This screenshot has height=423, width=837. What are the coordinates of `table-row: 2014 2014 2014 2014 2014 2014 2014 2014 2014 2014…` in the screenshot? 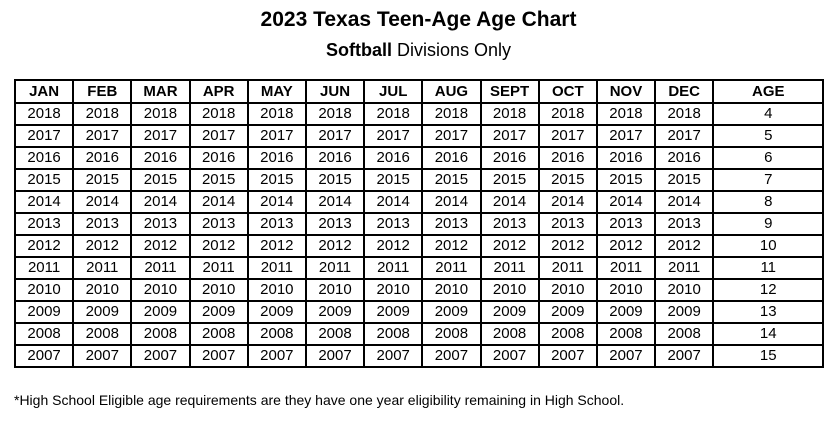 It's located at (419, 202).